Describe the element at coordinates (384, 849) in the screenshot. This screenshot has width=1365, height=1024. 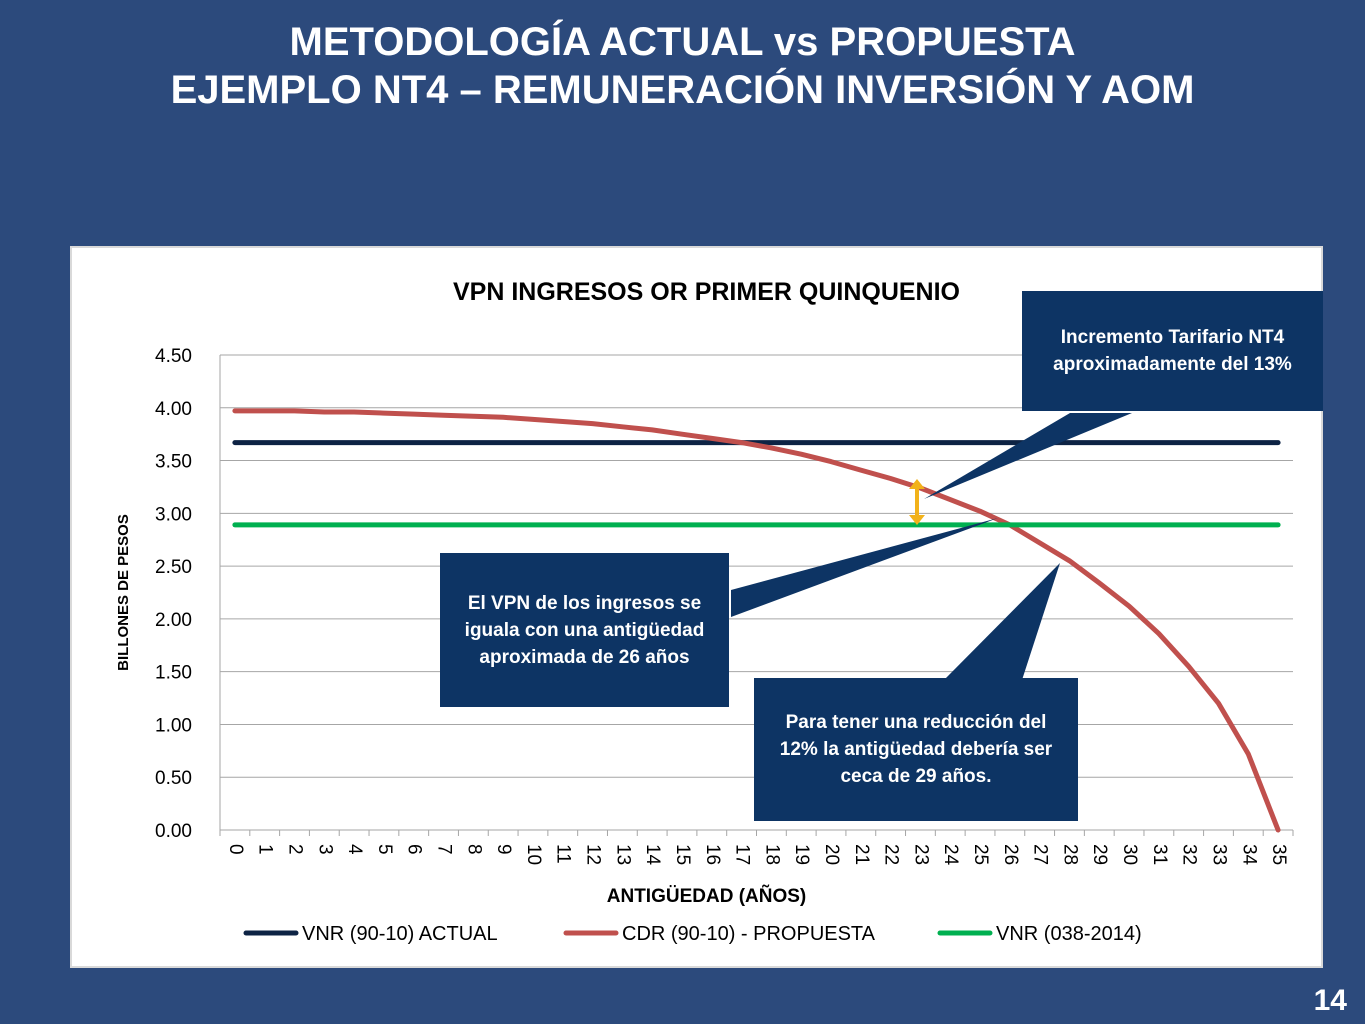
I see `x-tick-label: 5` at that location.